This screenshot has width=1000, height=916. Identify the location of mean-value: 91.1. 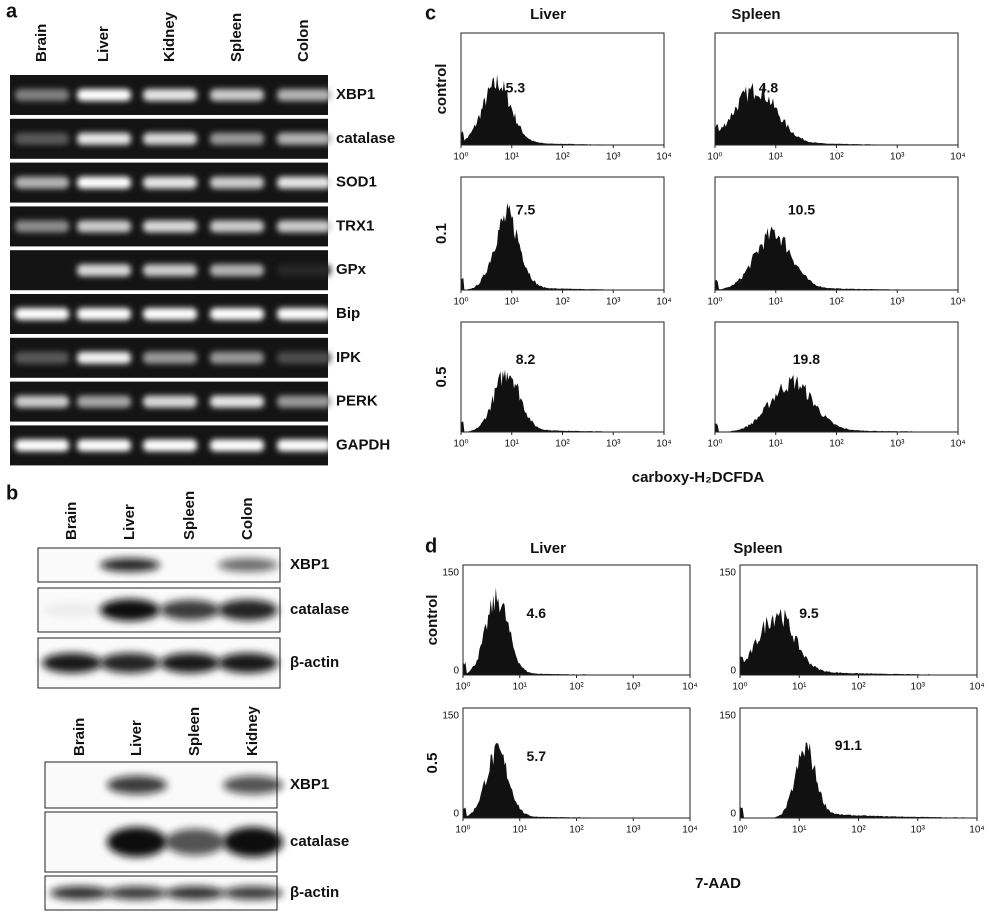
(848, 745).